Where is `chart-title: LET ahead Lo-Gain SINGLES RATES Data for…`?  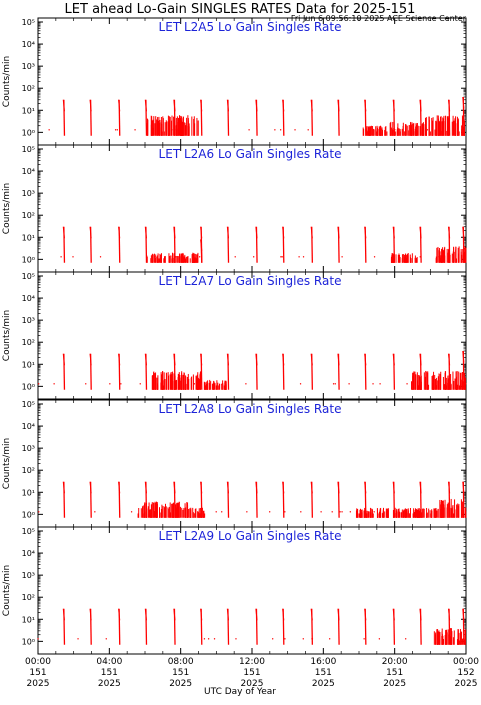 chart-title: LET ahead Lo-Gain SINGLES RATES Data for… is located at coordinates (240, 9).